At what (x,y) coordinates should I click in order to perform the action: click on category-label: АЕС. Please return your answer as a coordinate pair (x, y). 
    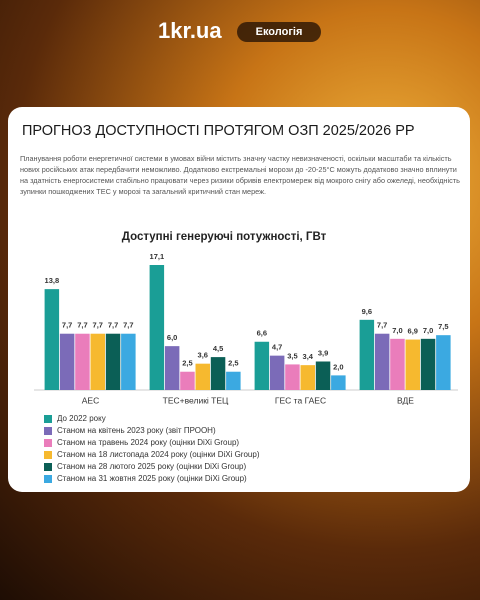
    Looking at the image, I should click on (90, 400).